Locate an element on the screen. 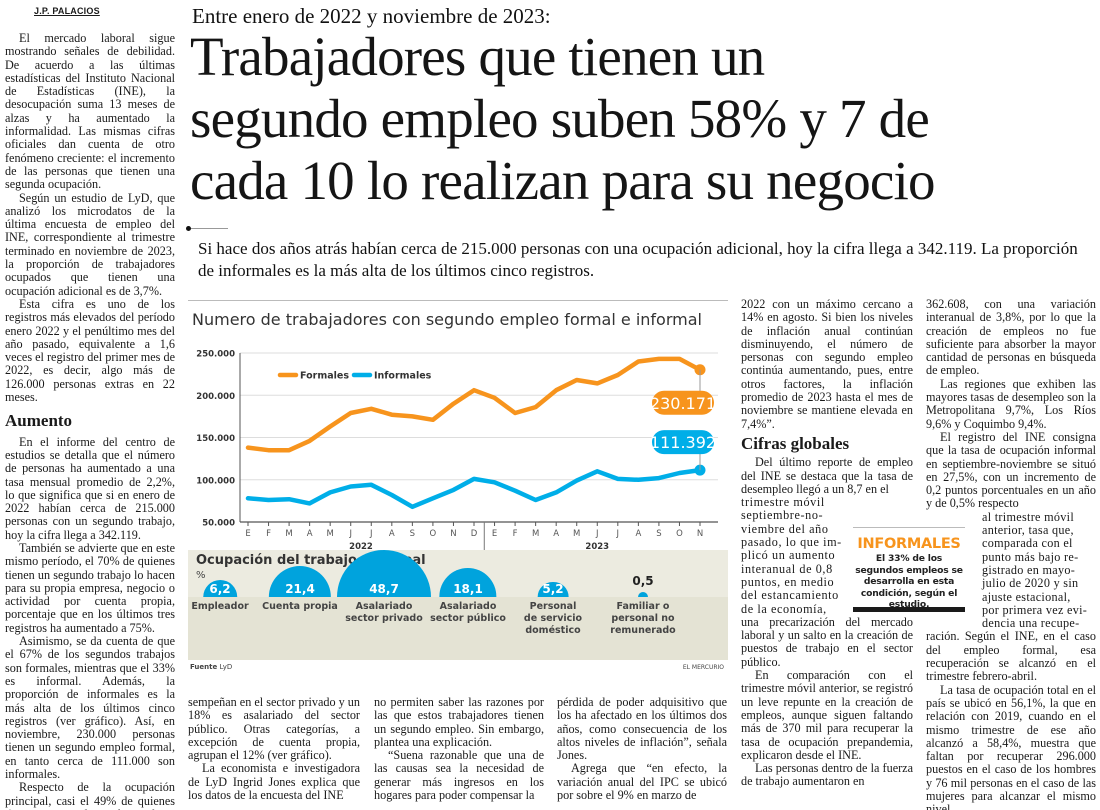 This screenshot has width=1100, height=810. value-label: 48,7 is located at coordinates (384, 589).